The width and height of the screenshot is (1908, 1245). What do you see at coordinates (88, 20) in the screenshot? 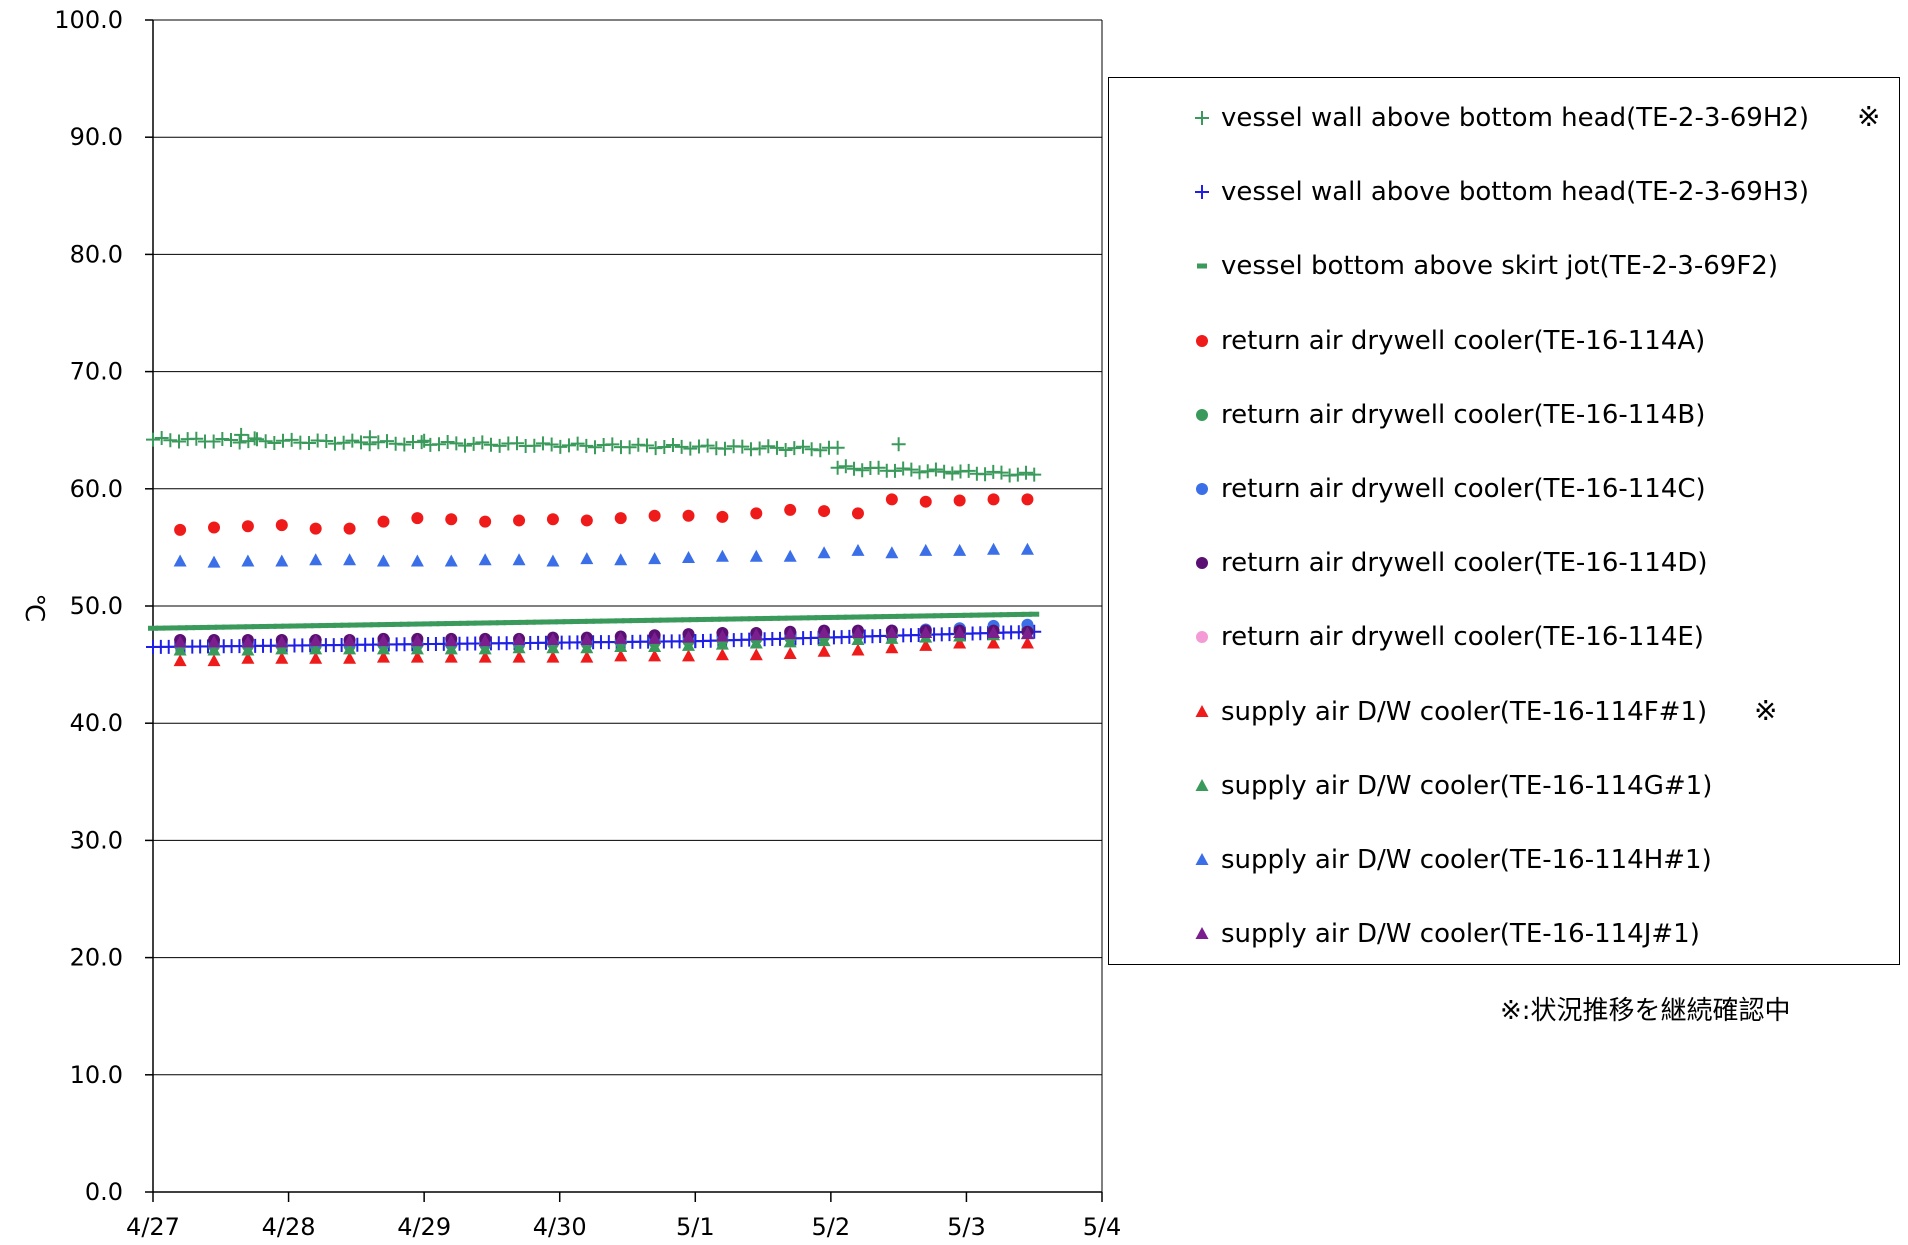
I see `y-tick-label: 100.0` at bounding box center [88, 20].